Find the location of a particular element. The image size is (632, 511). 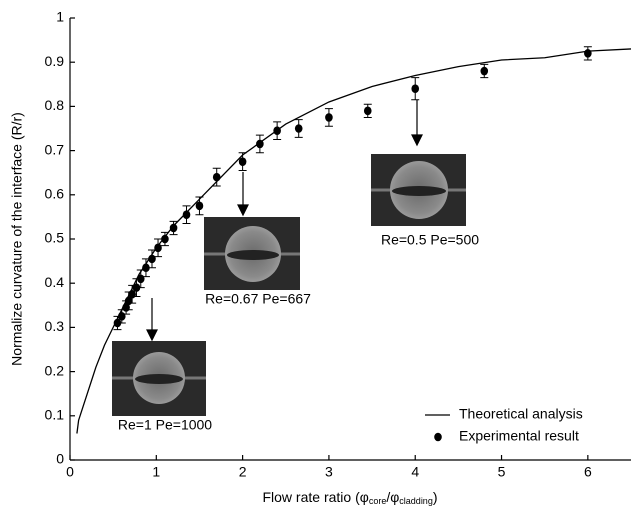

x-tick-label: 1 is located at coordinates (156, 472).